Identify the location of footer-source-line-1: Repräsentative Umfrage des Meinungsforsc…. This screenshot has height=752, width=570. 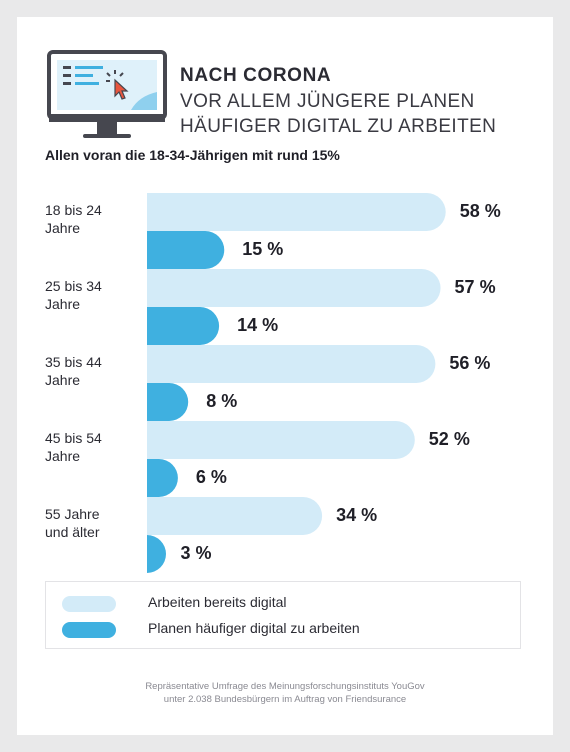
(285, 686).